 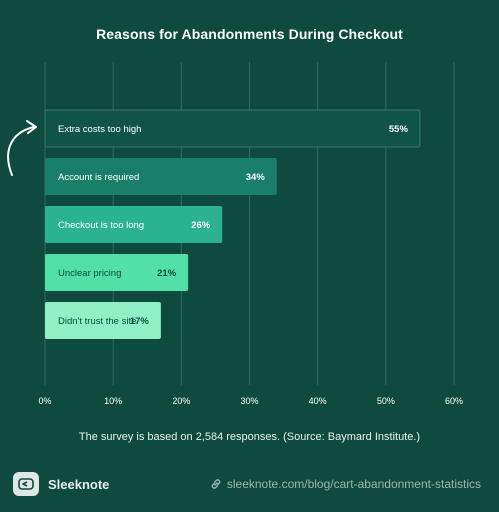 What do you see at coordinates (98, 177) in the screenshot?
I see `bar-category-label: Account is required` at bounding box center [98, 177].